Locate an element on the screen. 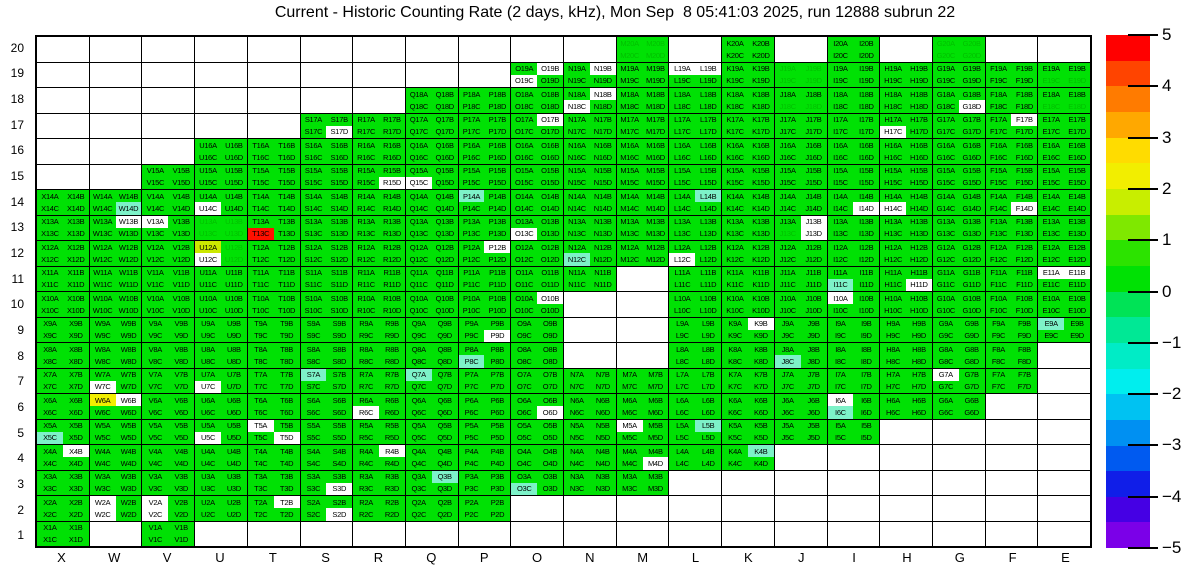 The image size is (1196, 572). grid-cell-X12: X12A X12B X12C X12D is located at coordinates (63, 253).